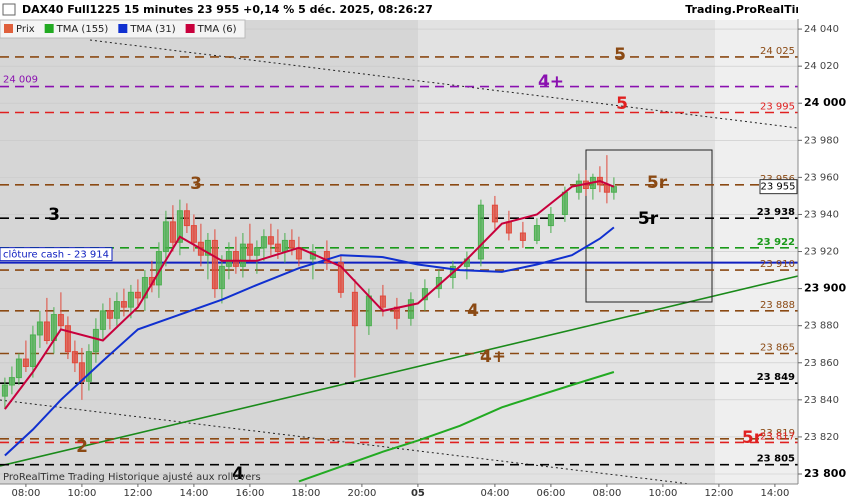 The height and width of the screenshot is (500, 850). What do you see at coordinates (776, 242) in the screenshot?
I see `level-label: 23 922` at bounding box center [776, 242].